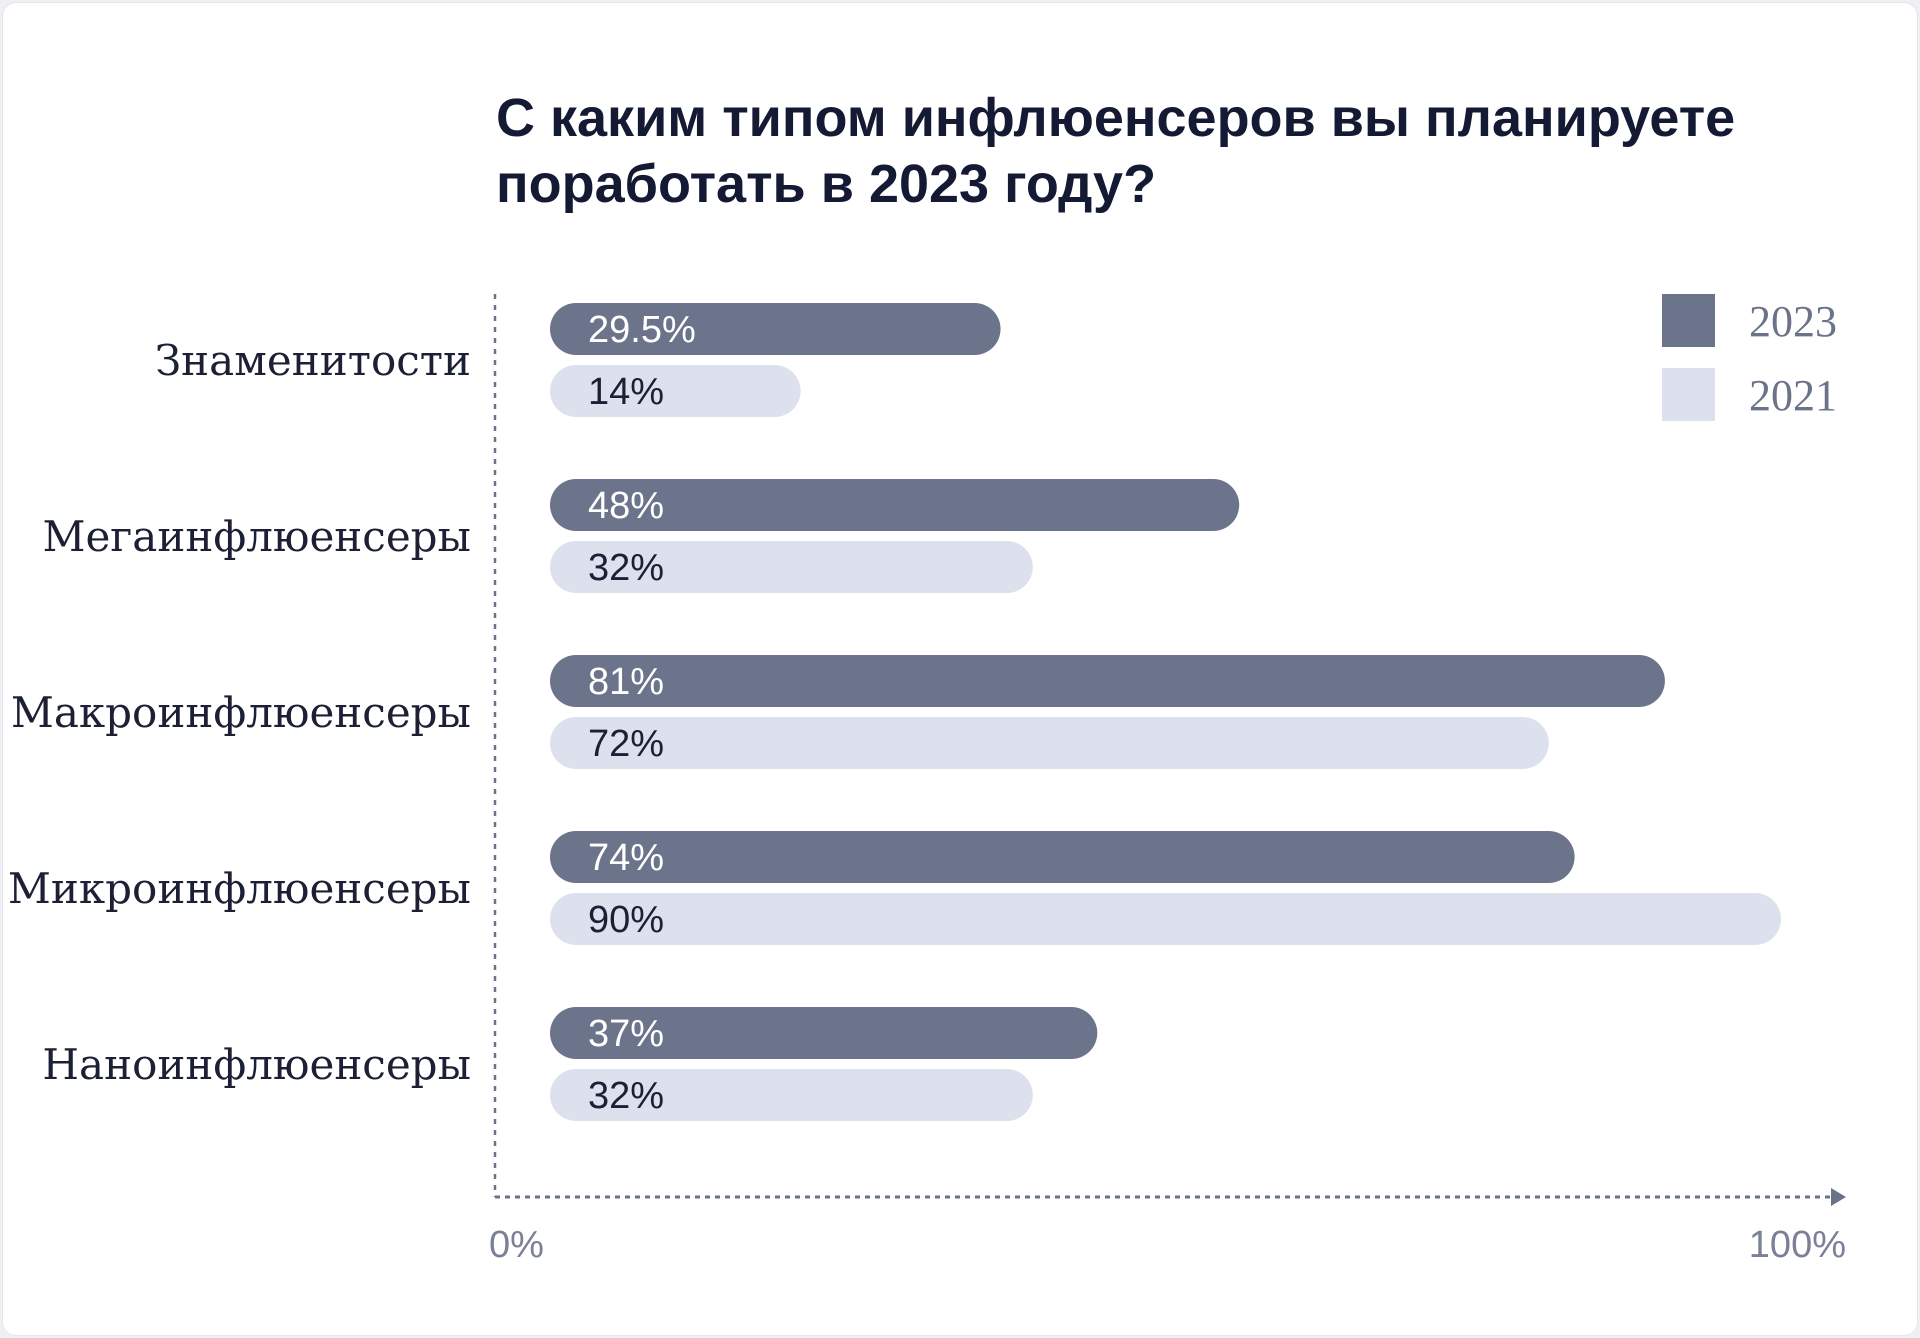 The width and height of the screenshot is (1920, 1338). Describe the element at coordinates (256, 1064) in the screenshot. I see `category-label: Наноинфлюенсеры` at that location.